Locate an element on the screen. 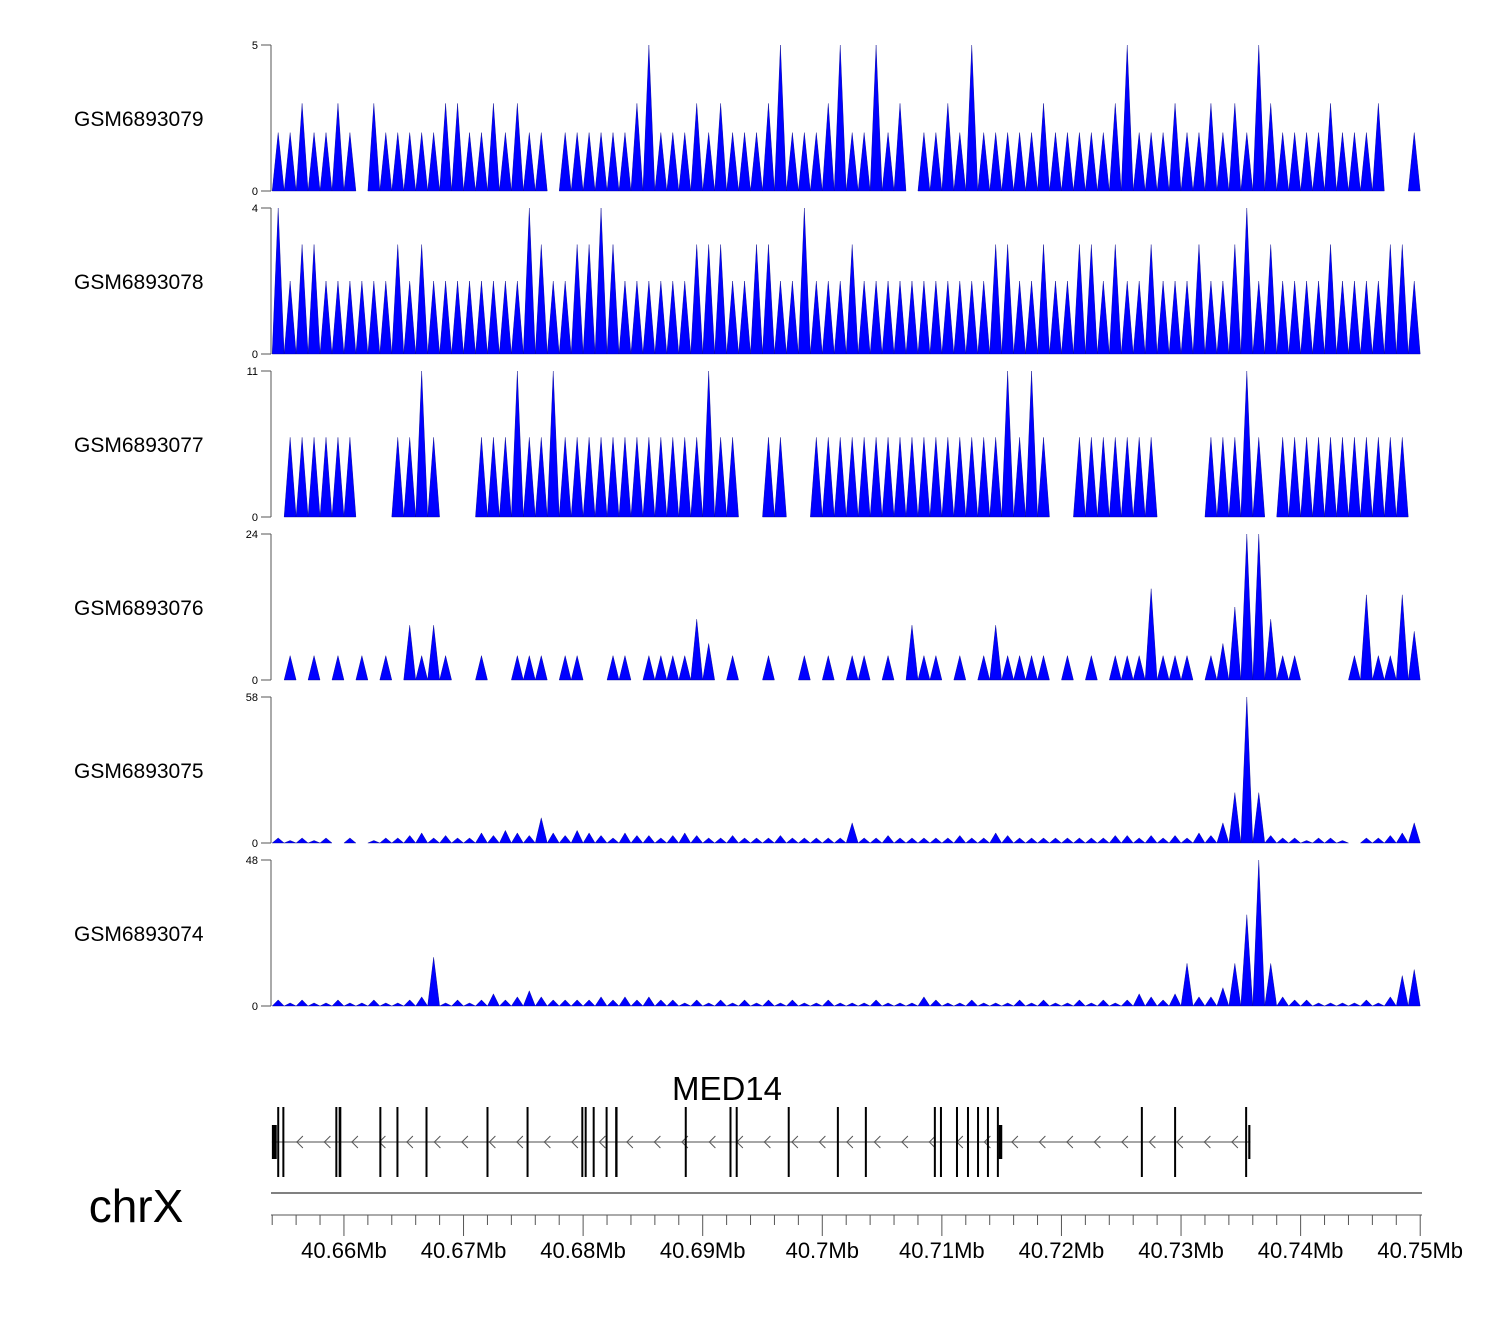 The height and width of the screenshot is (1320, 1500). gene-track: MED14 is located at coordinates (761, 1123).